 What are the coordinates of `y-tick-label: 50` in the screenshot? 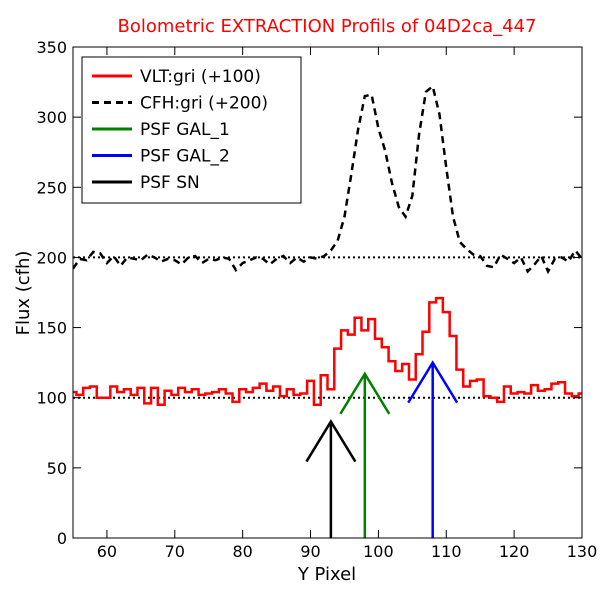 It's located at (57, 468).